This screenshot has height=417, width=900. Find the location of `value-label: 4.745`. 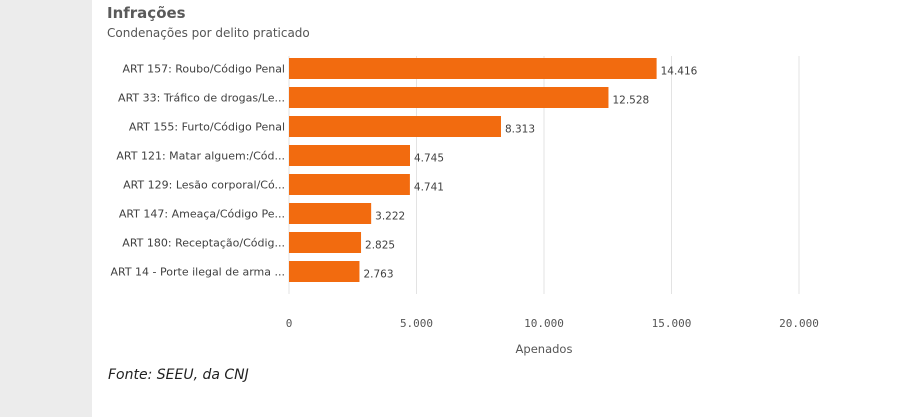

value-label: 4.745 is located at coordinates (429, 159).